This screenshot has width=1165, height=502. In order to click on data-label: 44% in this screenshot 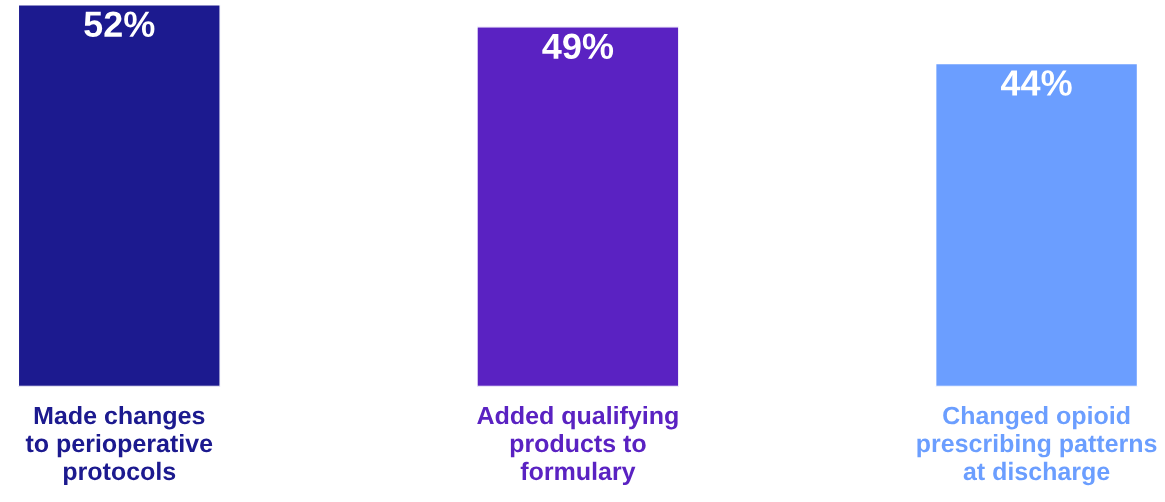, I will do `click(1036, 83)`.